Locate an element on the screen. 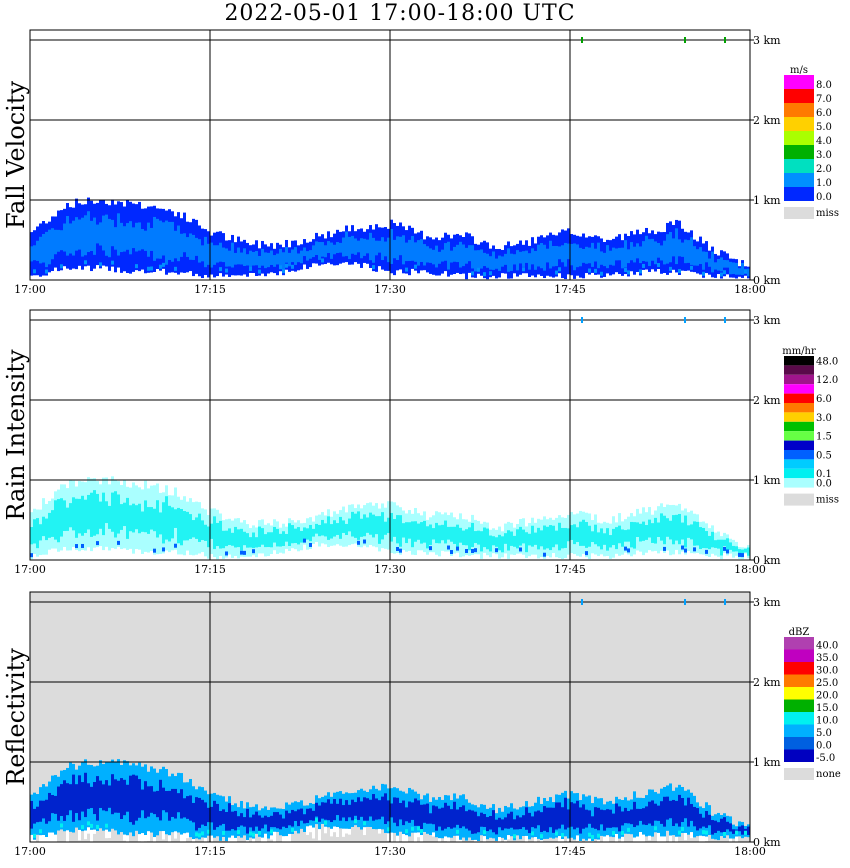 This screenshot has height=868, width=850. legend-miss-swatch is located at coordinates (799, 774).